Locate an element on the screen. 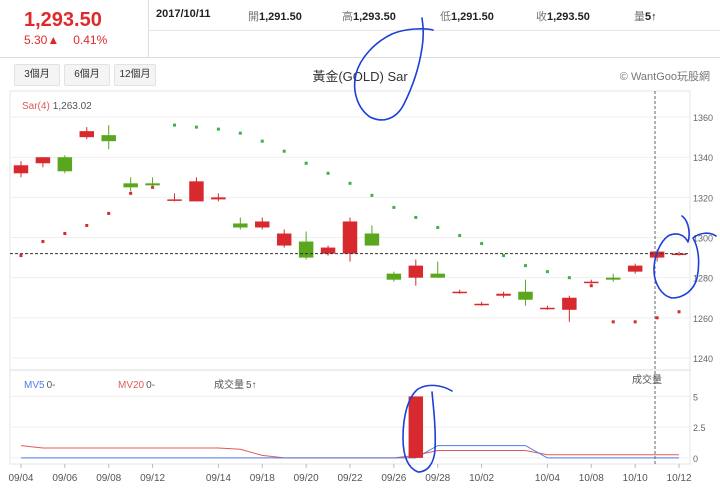 This screenshot has height=493, width=720. stat-high: 高1,293.50 is located at coordinates (369, 17).